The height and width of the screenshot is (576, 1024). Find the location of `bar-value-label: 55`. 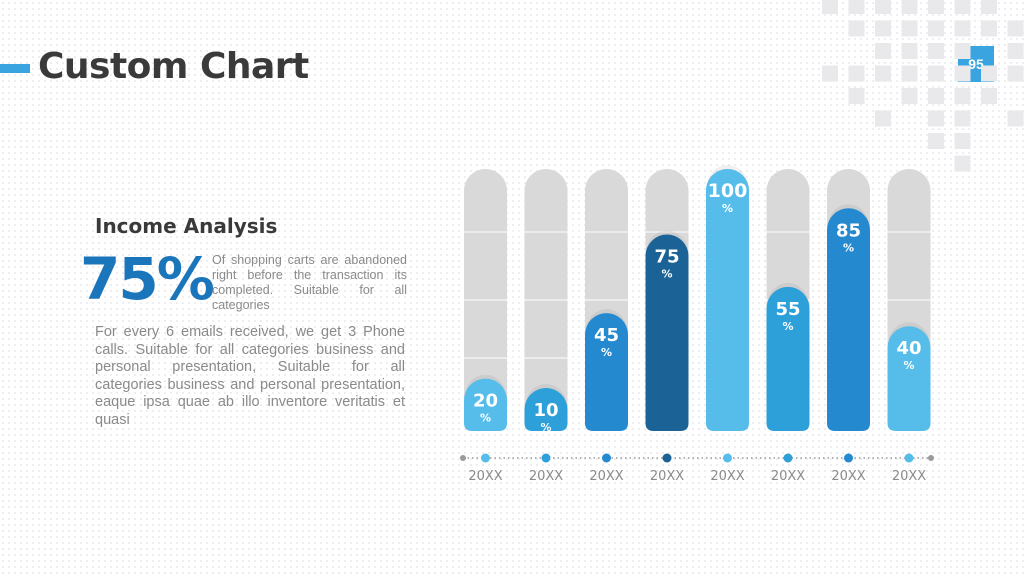

bar-value-label: 55 is located at coordinates (787, 309).